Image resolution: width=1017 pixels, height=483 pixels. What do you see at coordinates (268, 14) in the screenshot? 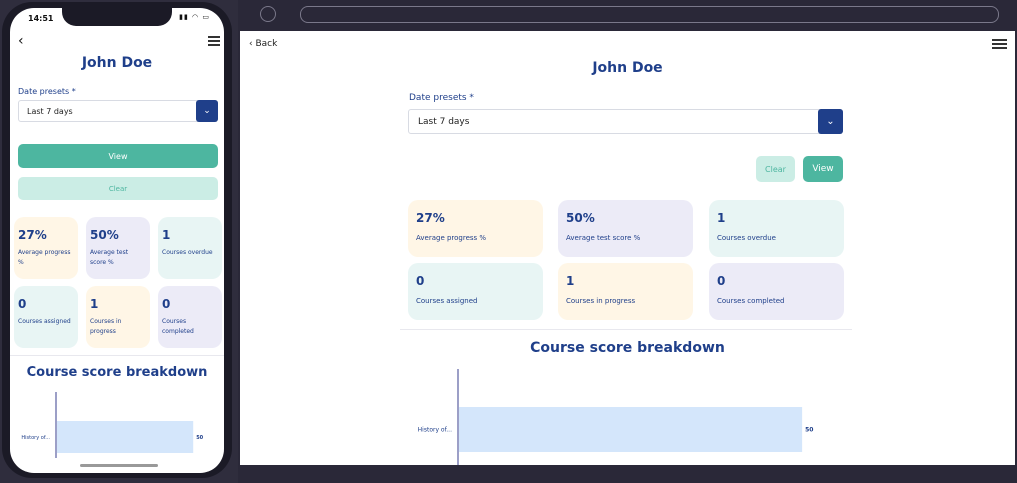
I see `camera-icon` at bounding box center [268, 14].